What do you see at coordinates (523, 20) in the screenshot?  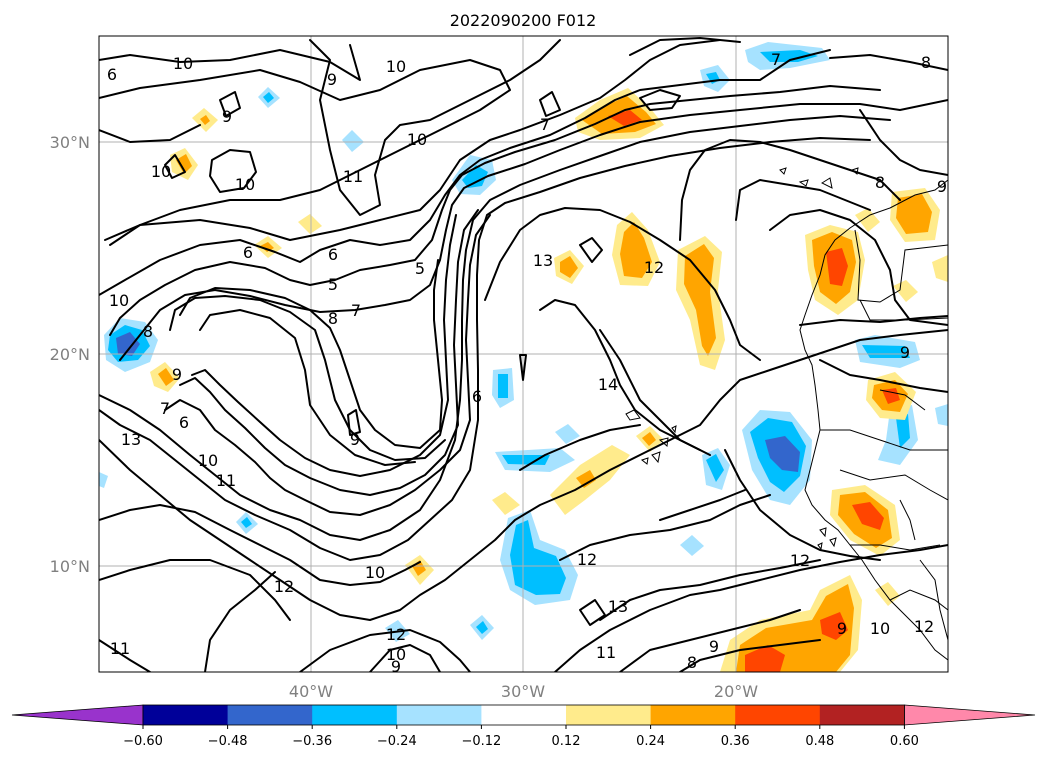 I see `map-title: 2022090200 F012` at bounding box center [523, 20].